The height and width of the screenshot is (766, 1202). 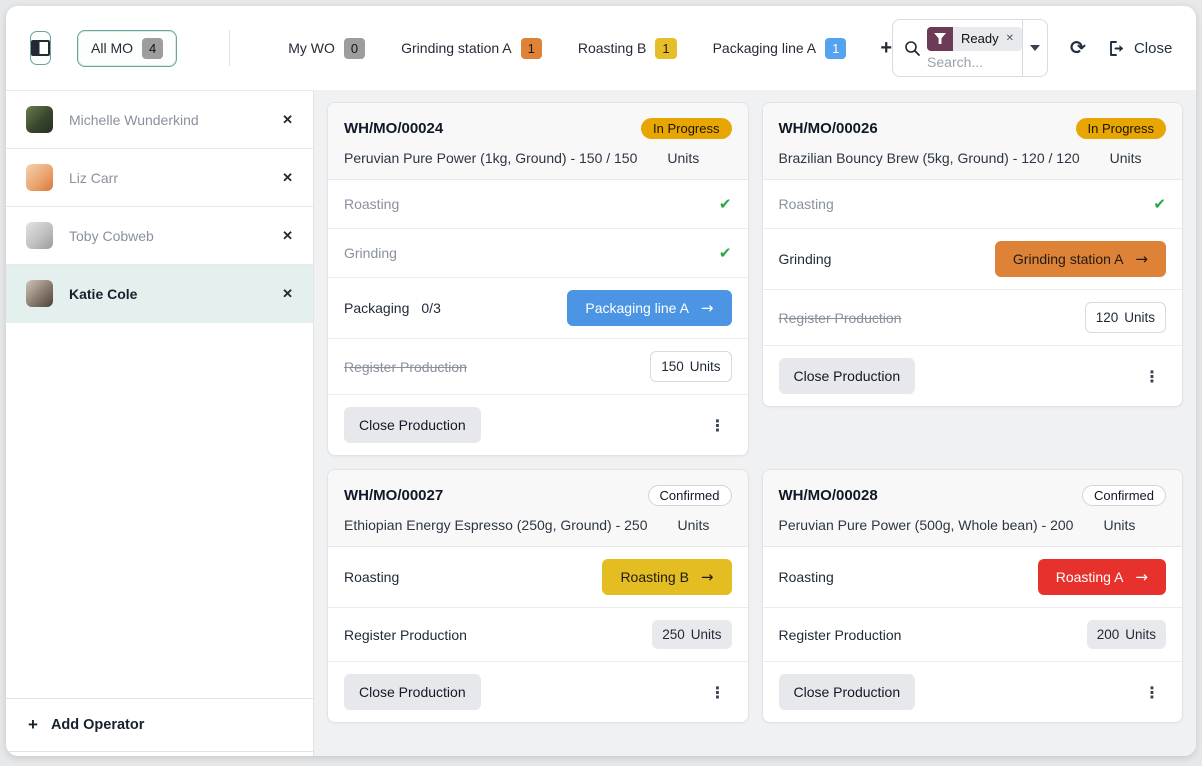 I want to click on units-uom: Units, so click(x=706, y=634).